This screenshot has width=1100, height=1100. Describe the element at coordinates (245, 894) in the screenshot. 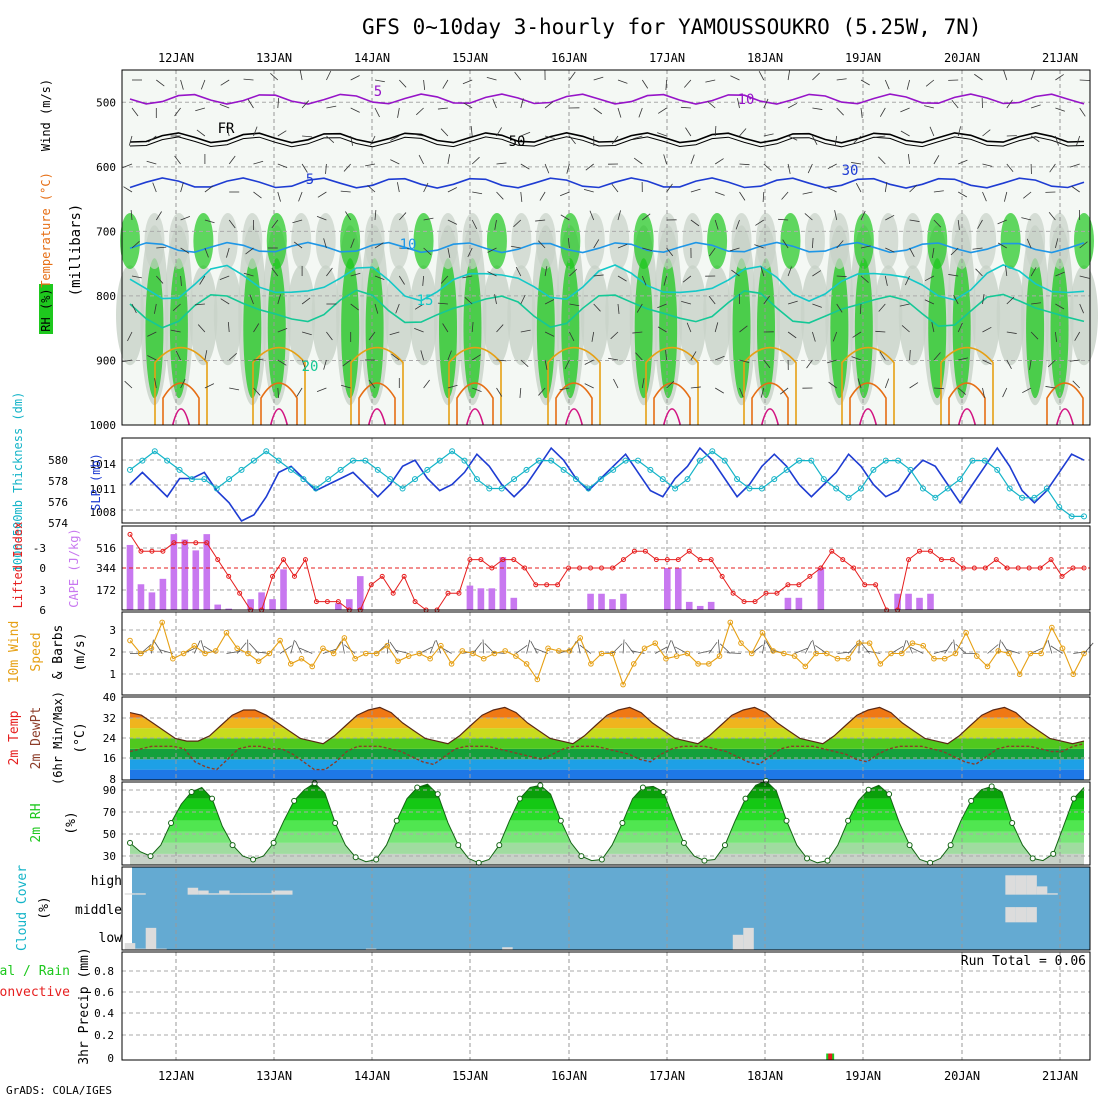

I see `cloud-bar` at that location.